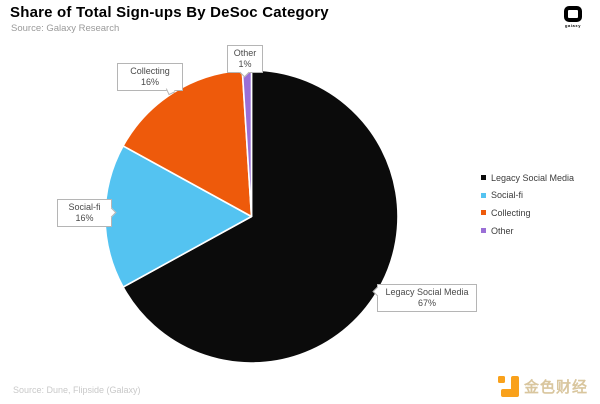  I want to click on legend-item-collecting: Collecting, so click(527, 213).